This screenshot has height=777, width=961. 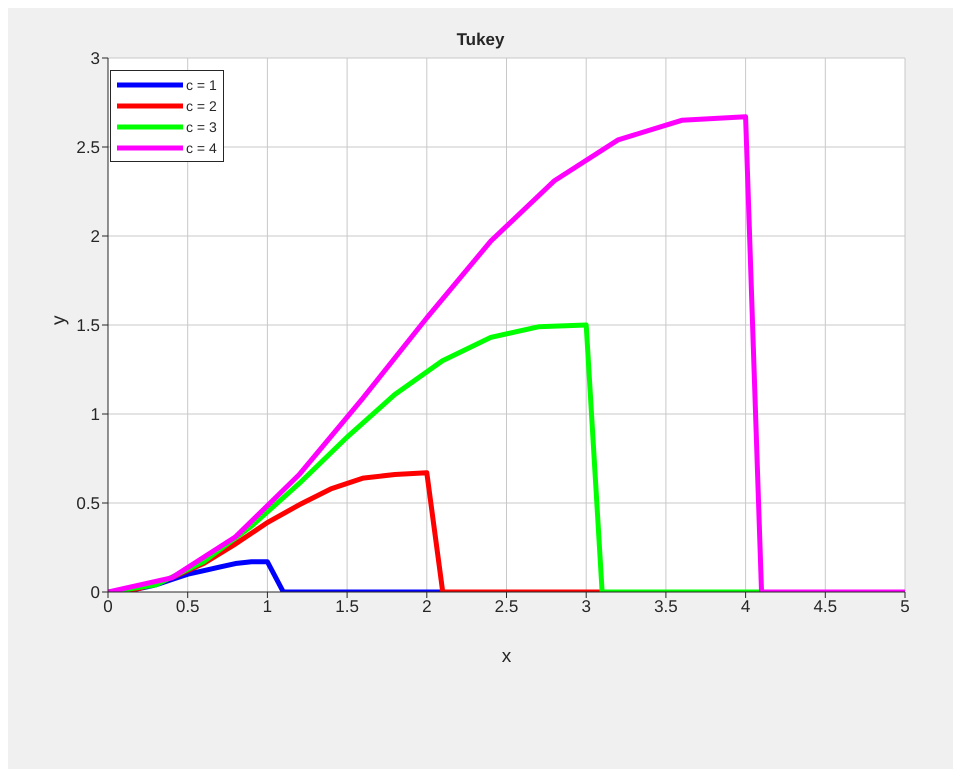 What do you see at coordinates (201, 126) in the screenshot?
I see `legend-label: c = 3` at bounding box center [201, 126].